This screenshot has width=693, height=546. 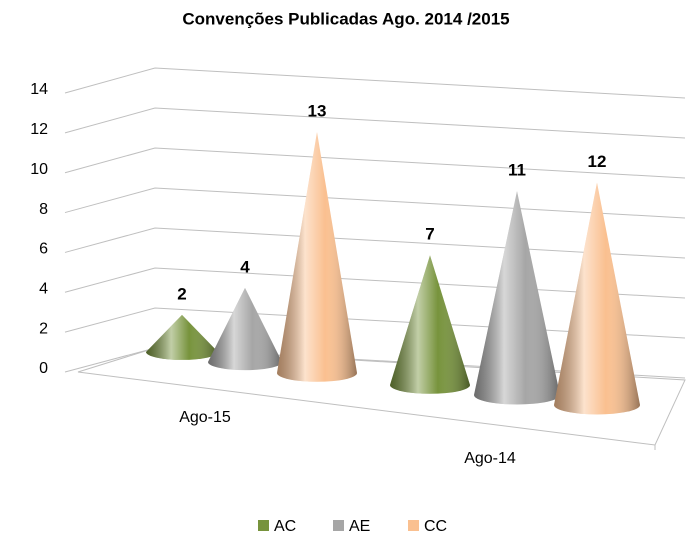 I want to click on x-tick-label: Ago-14, so click(x=490, y=458).